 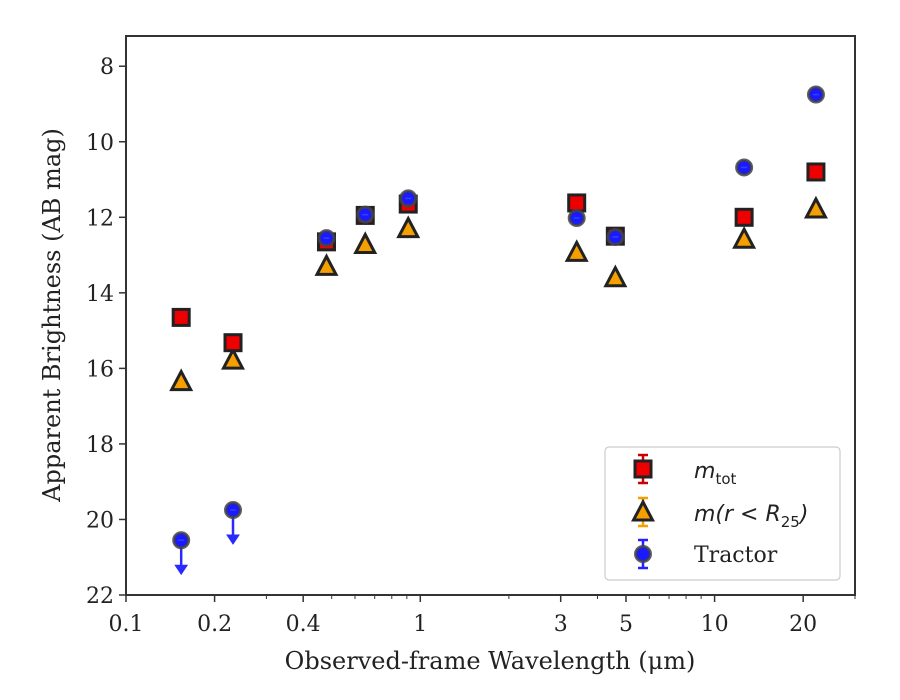 What do you see at coordinates (790, 522) in the screenshot?
I see `legend-mr25-sub: 25` at bounding box center [790, 522].